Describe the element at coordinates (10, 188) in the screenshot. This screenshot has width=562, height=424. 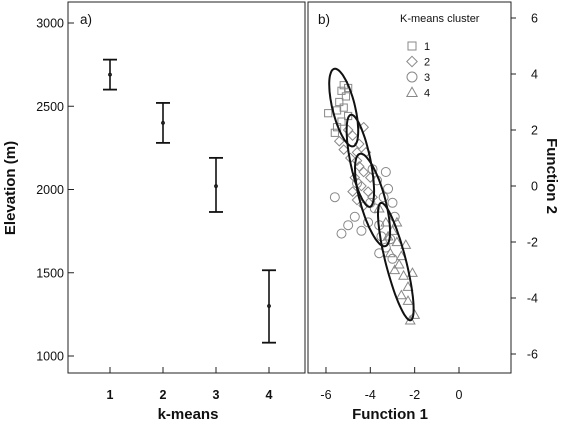
I see `panel-a-ylabel: Elevation (m)` at that location.